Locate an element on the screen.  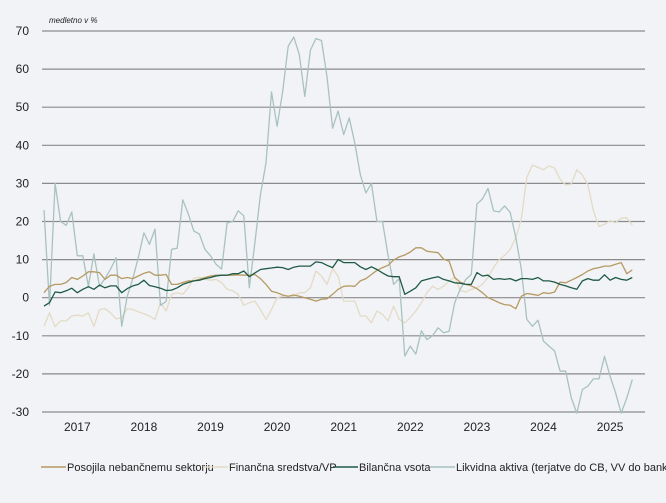
x-tick-label: 2023 is located at coordinates (477, 427).